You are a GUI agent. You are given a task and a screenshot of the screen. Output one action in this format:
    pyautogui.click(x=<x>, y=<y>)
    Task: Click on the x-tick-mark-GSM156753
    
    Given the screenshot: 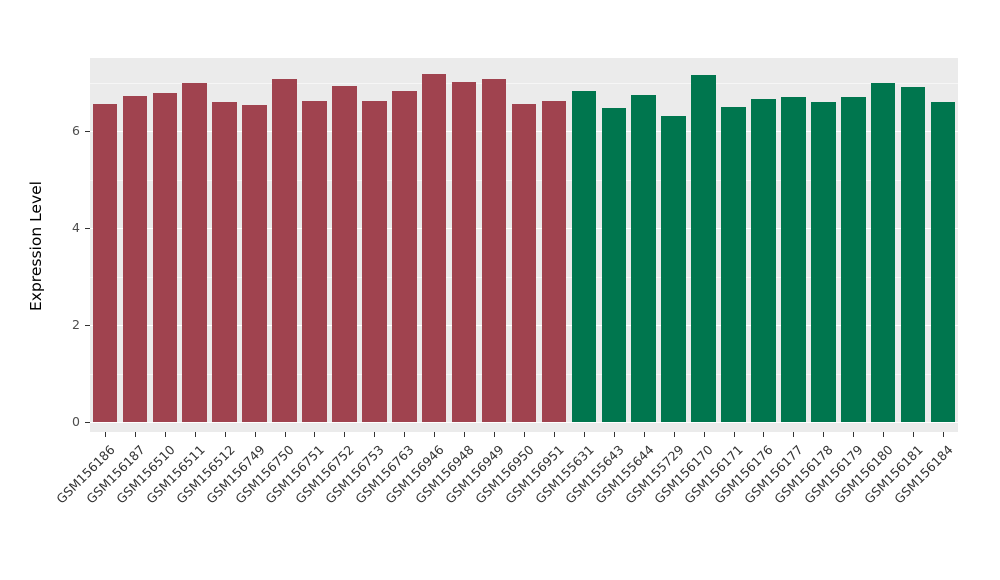 What is the action you would take?
    pyautogui.click(x=375, y=434)
    